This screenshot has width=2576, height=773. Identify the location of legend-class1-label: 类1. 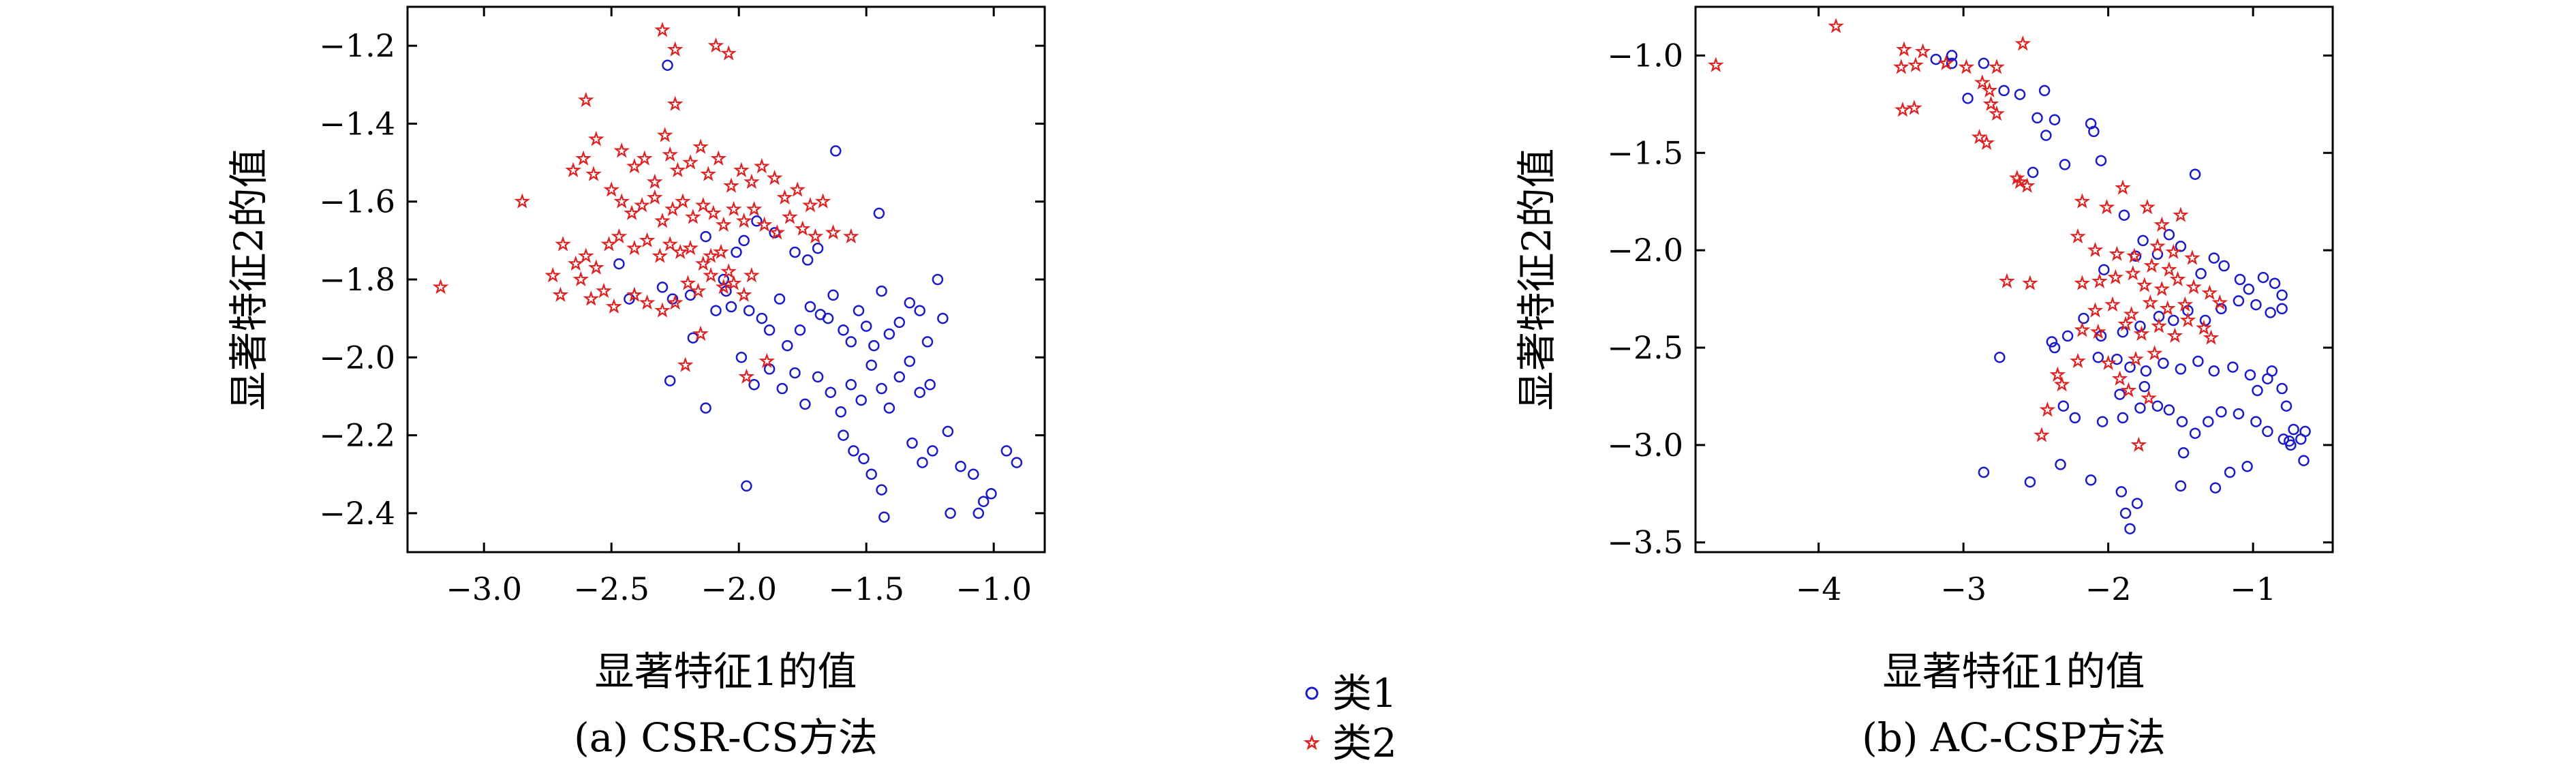
(1364, 693).